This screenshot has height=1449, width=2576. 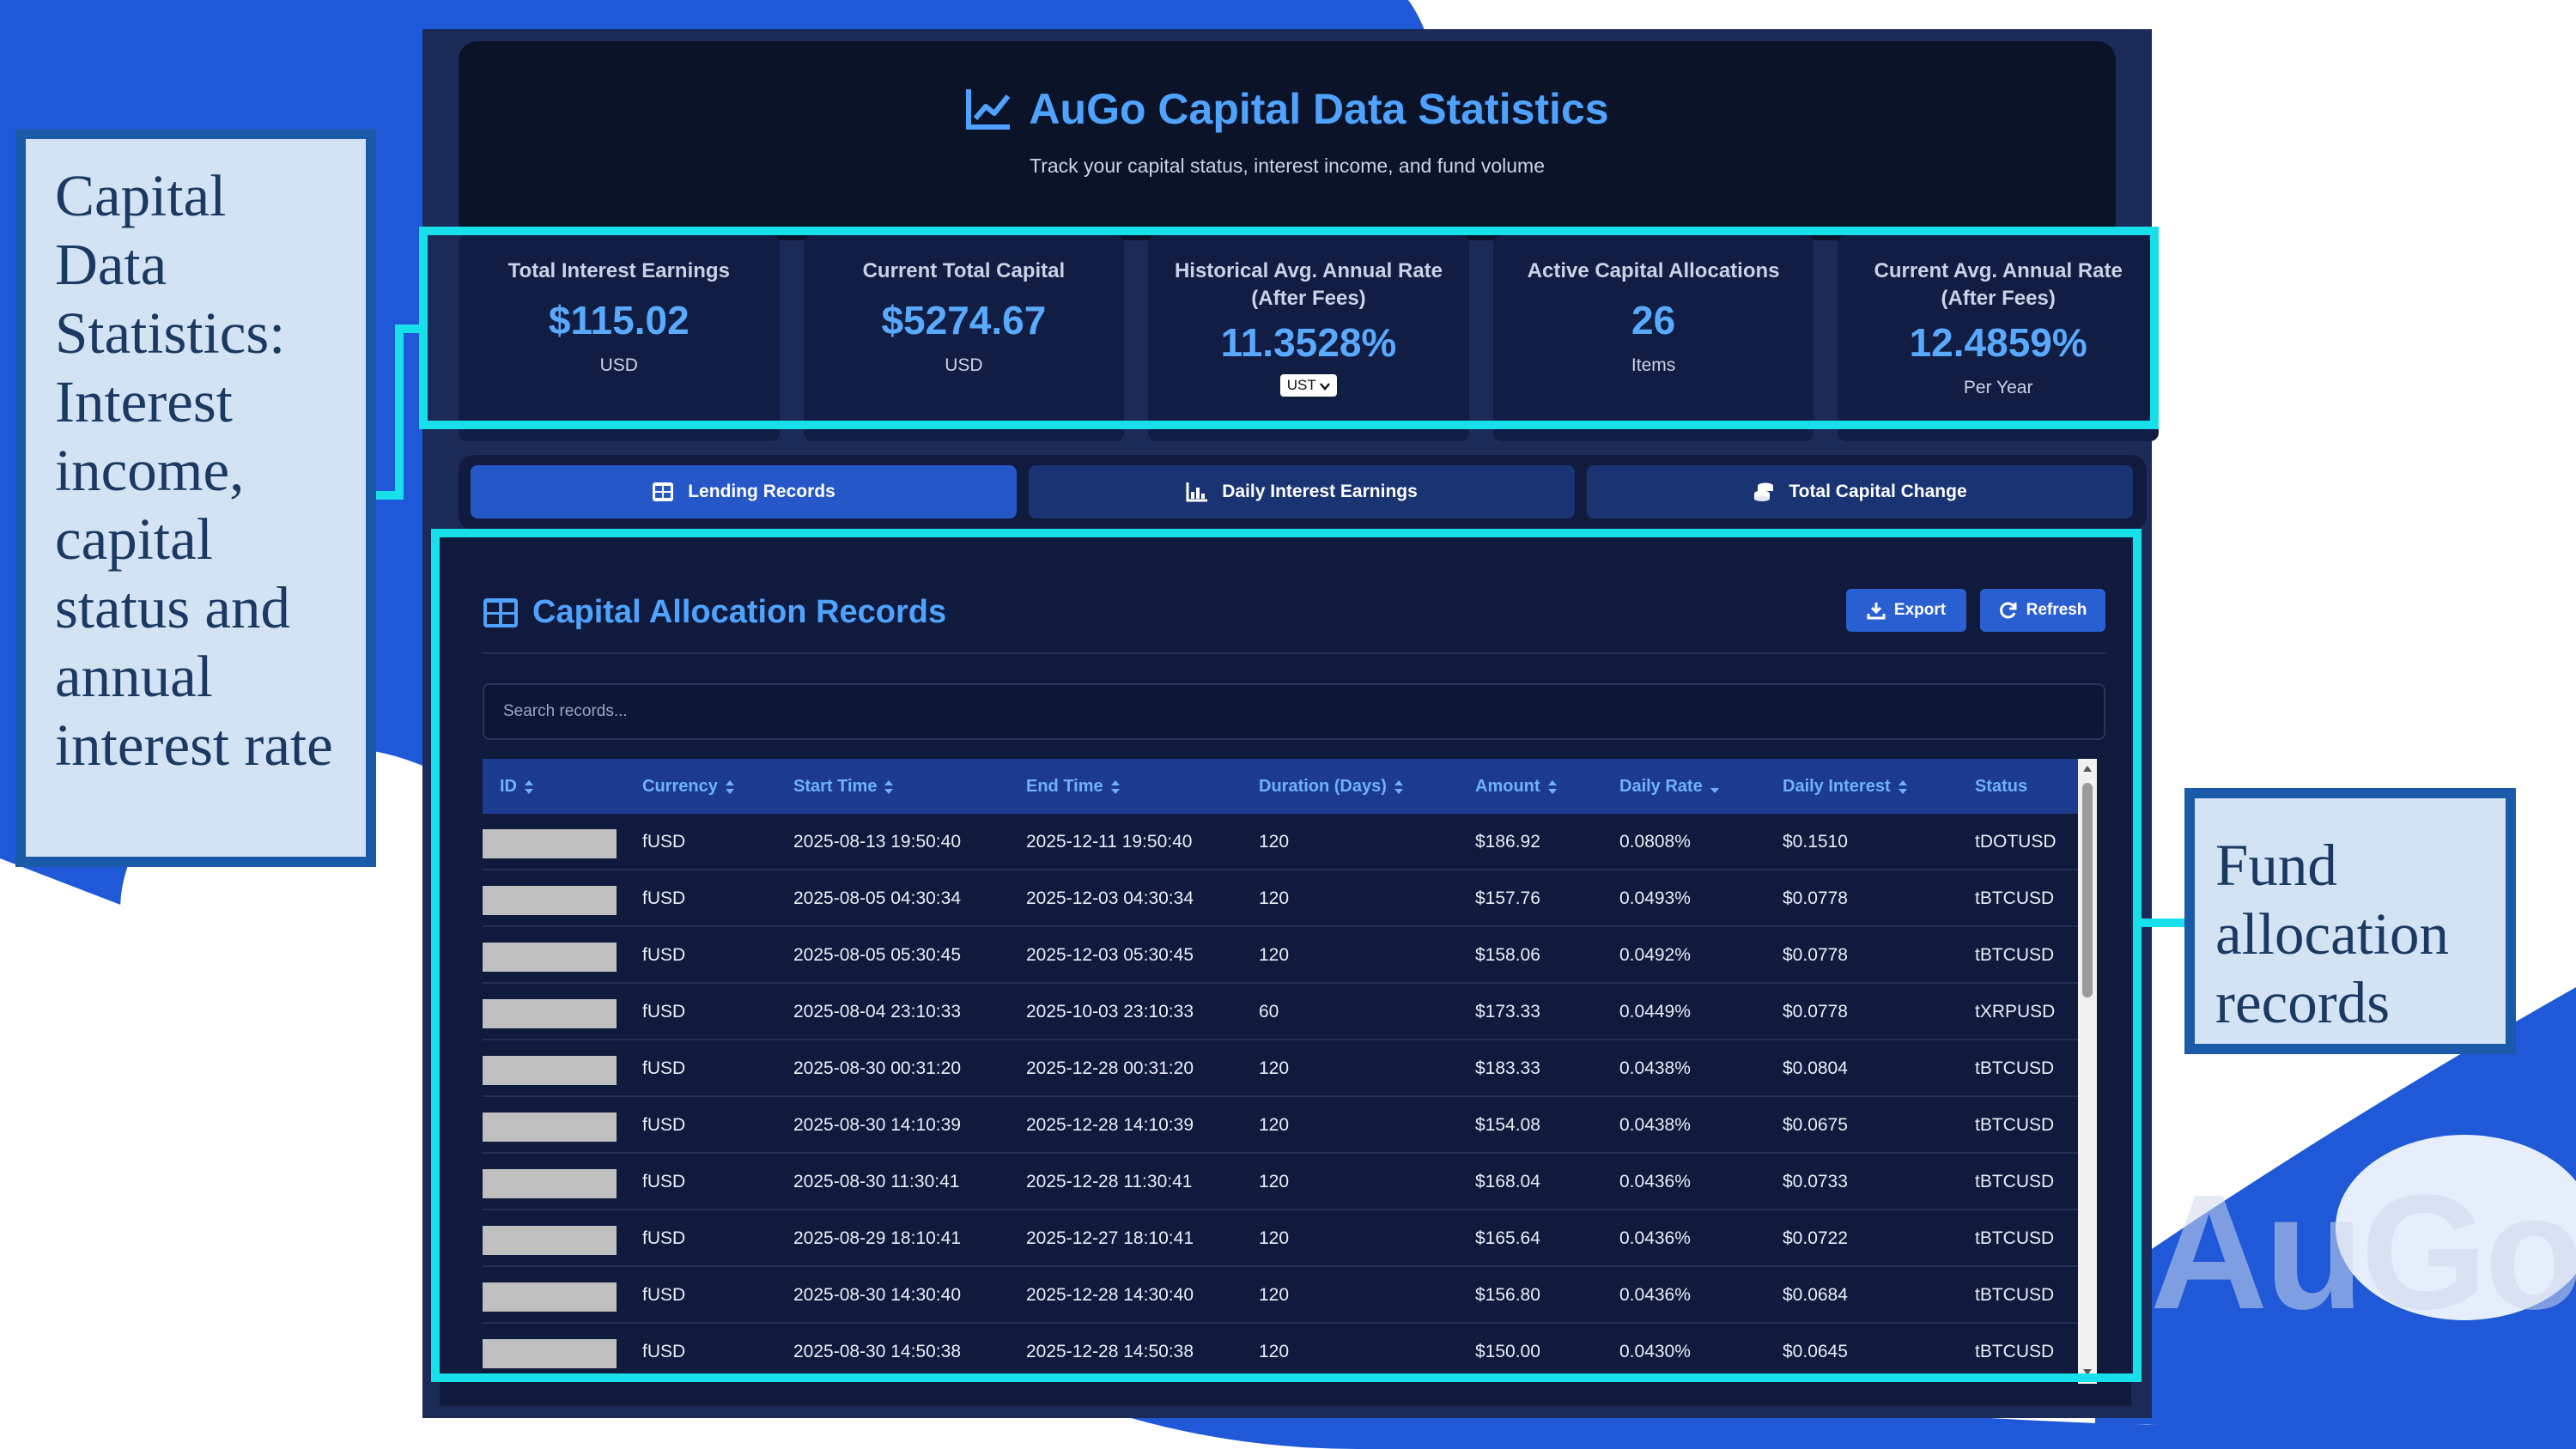 I want to click on cell-daily-interest: $0.1510, so click(x=1815, y=842).